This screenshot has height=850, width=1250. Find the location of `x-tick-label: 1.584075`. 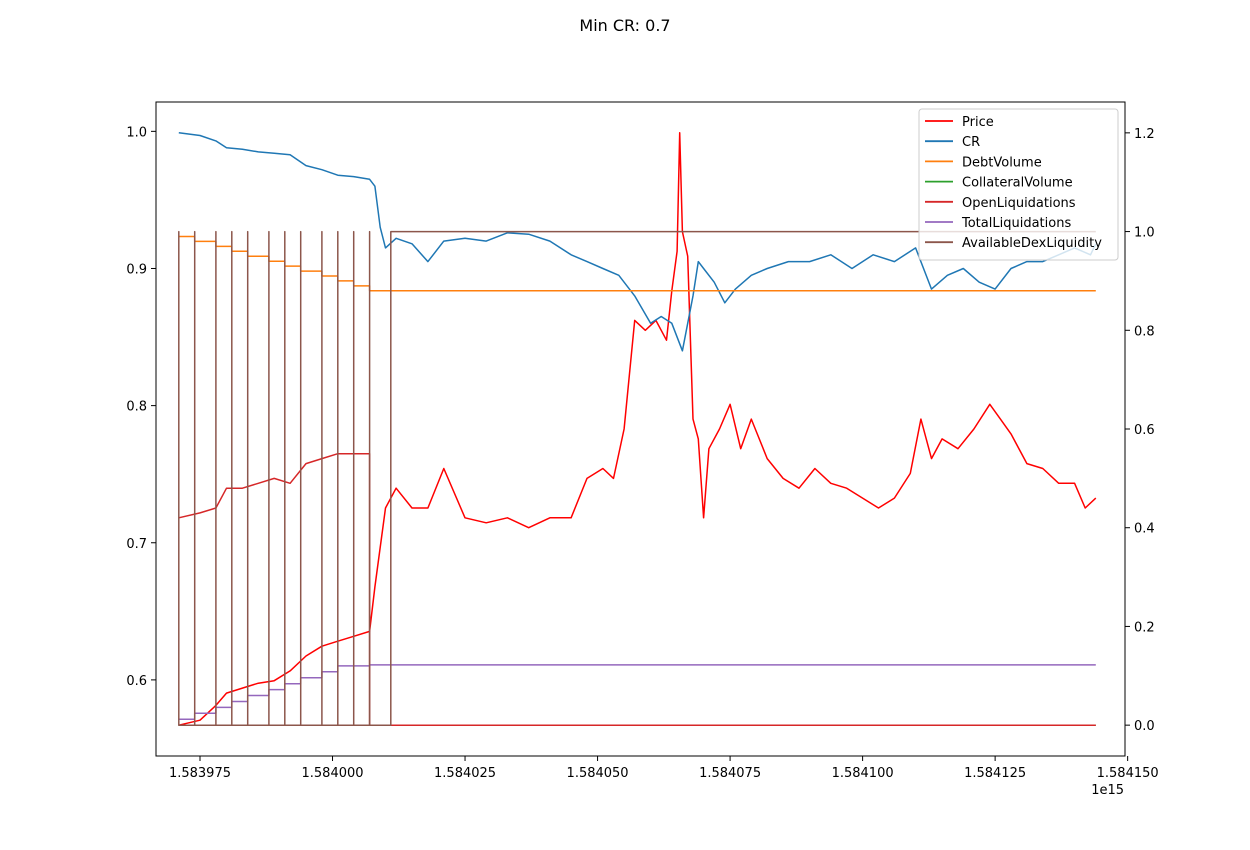

x-tick-label: 1.584075 is located at coordinates (730, 773).